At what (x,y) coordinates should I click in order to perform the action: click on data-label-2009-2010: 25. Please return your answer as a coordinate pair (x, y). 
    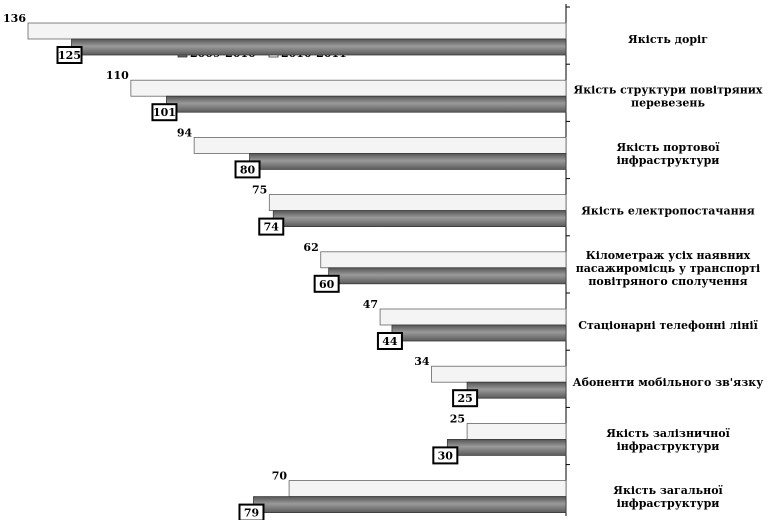
    Looking at the image, I should click on (464, 398).